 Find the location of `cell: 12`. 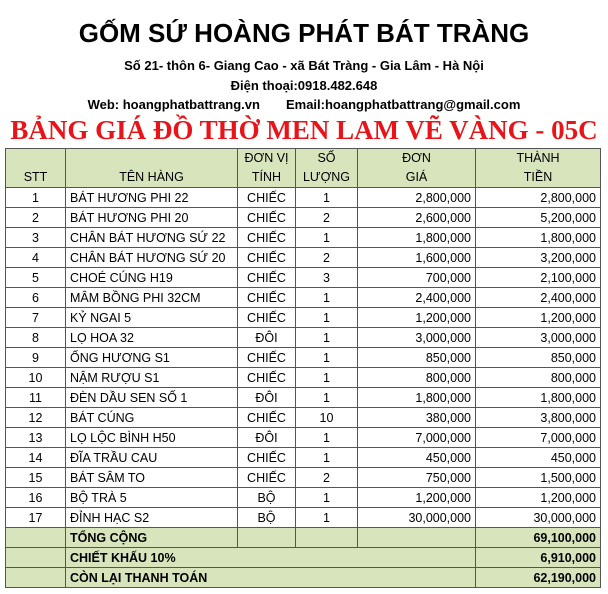

cell: 12 is located at coordinates (35, 417).